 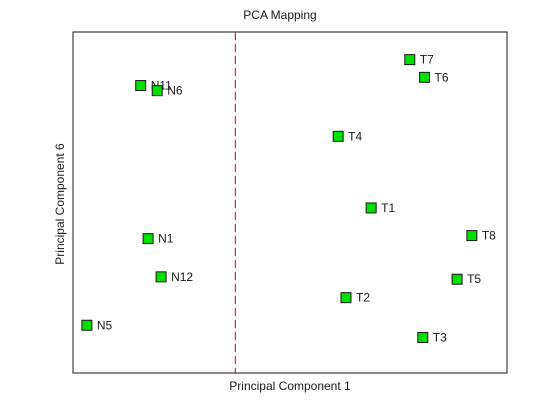 What do you see at coordinates (442, 77) in the screenshot?
I see `data-point-label: T6` at bounding box center [442, 77].